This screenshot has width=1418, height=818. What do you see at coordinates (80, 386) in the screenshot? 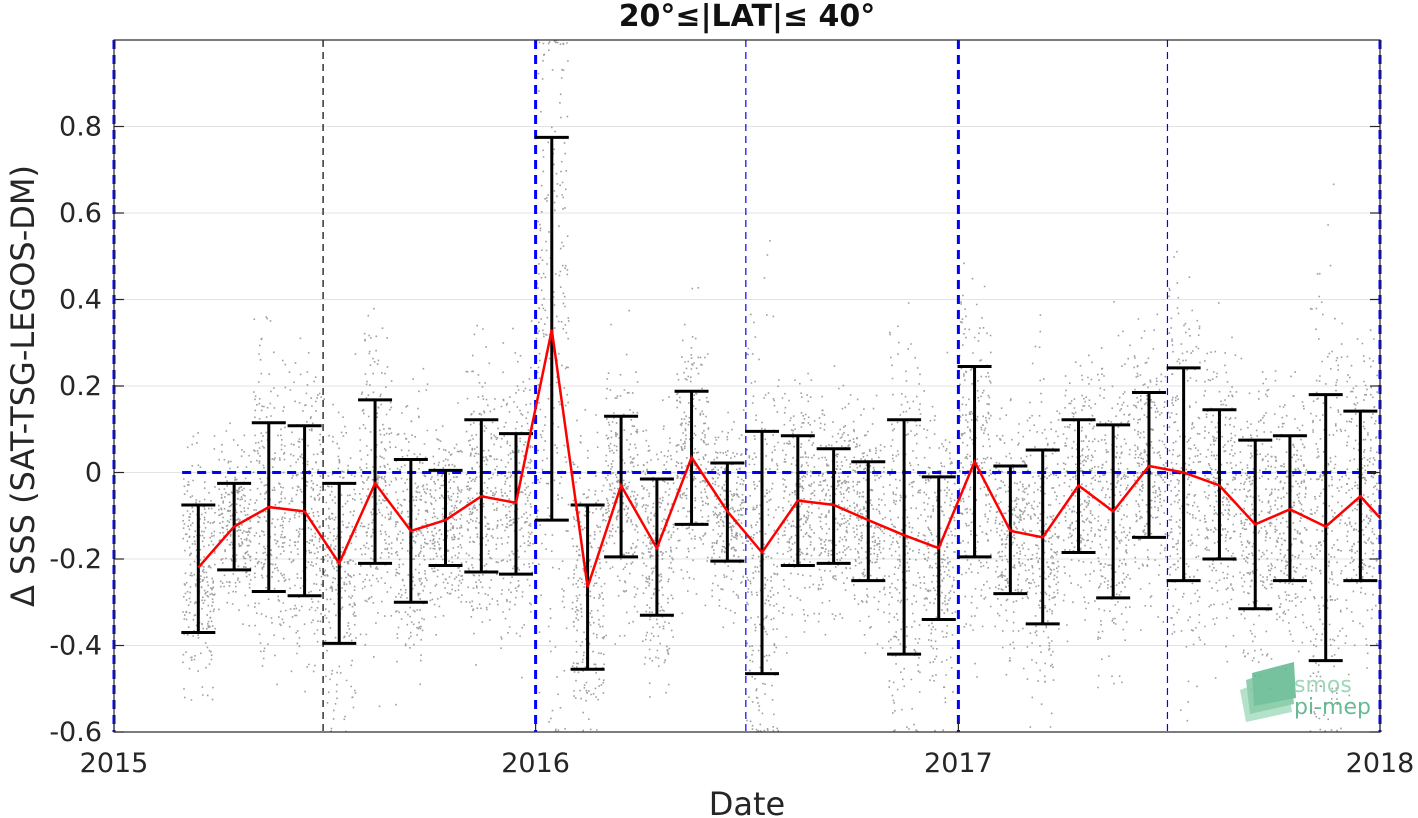
I see `y-tick-label: 0.2` at bounding box center [80, 386].